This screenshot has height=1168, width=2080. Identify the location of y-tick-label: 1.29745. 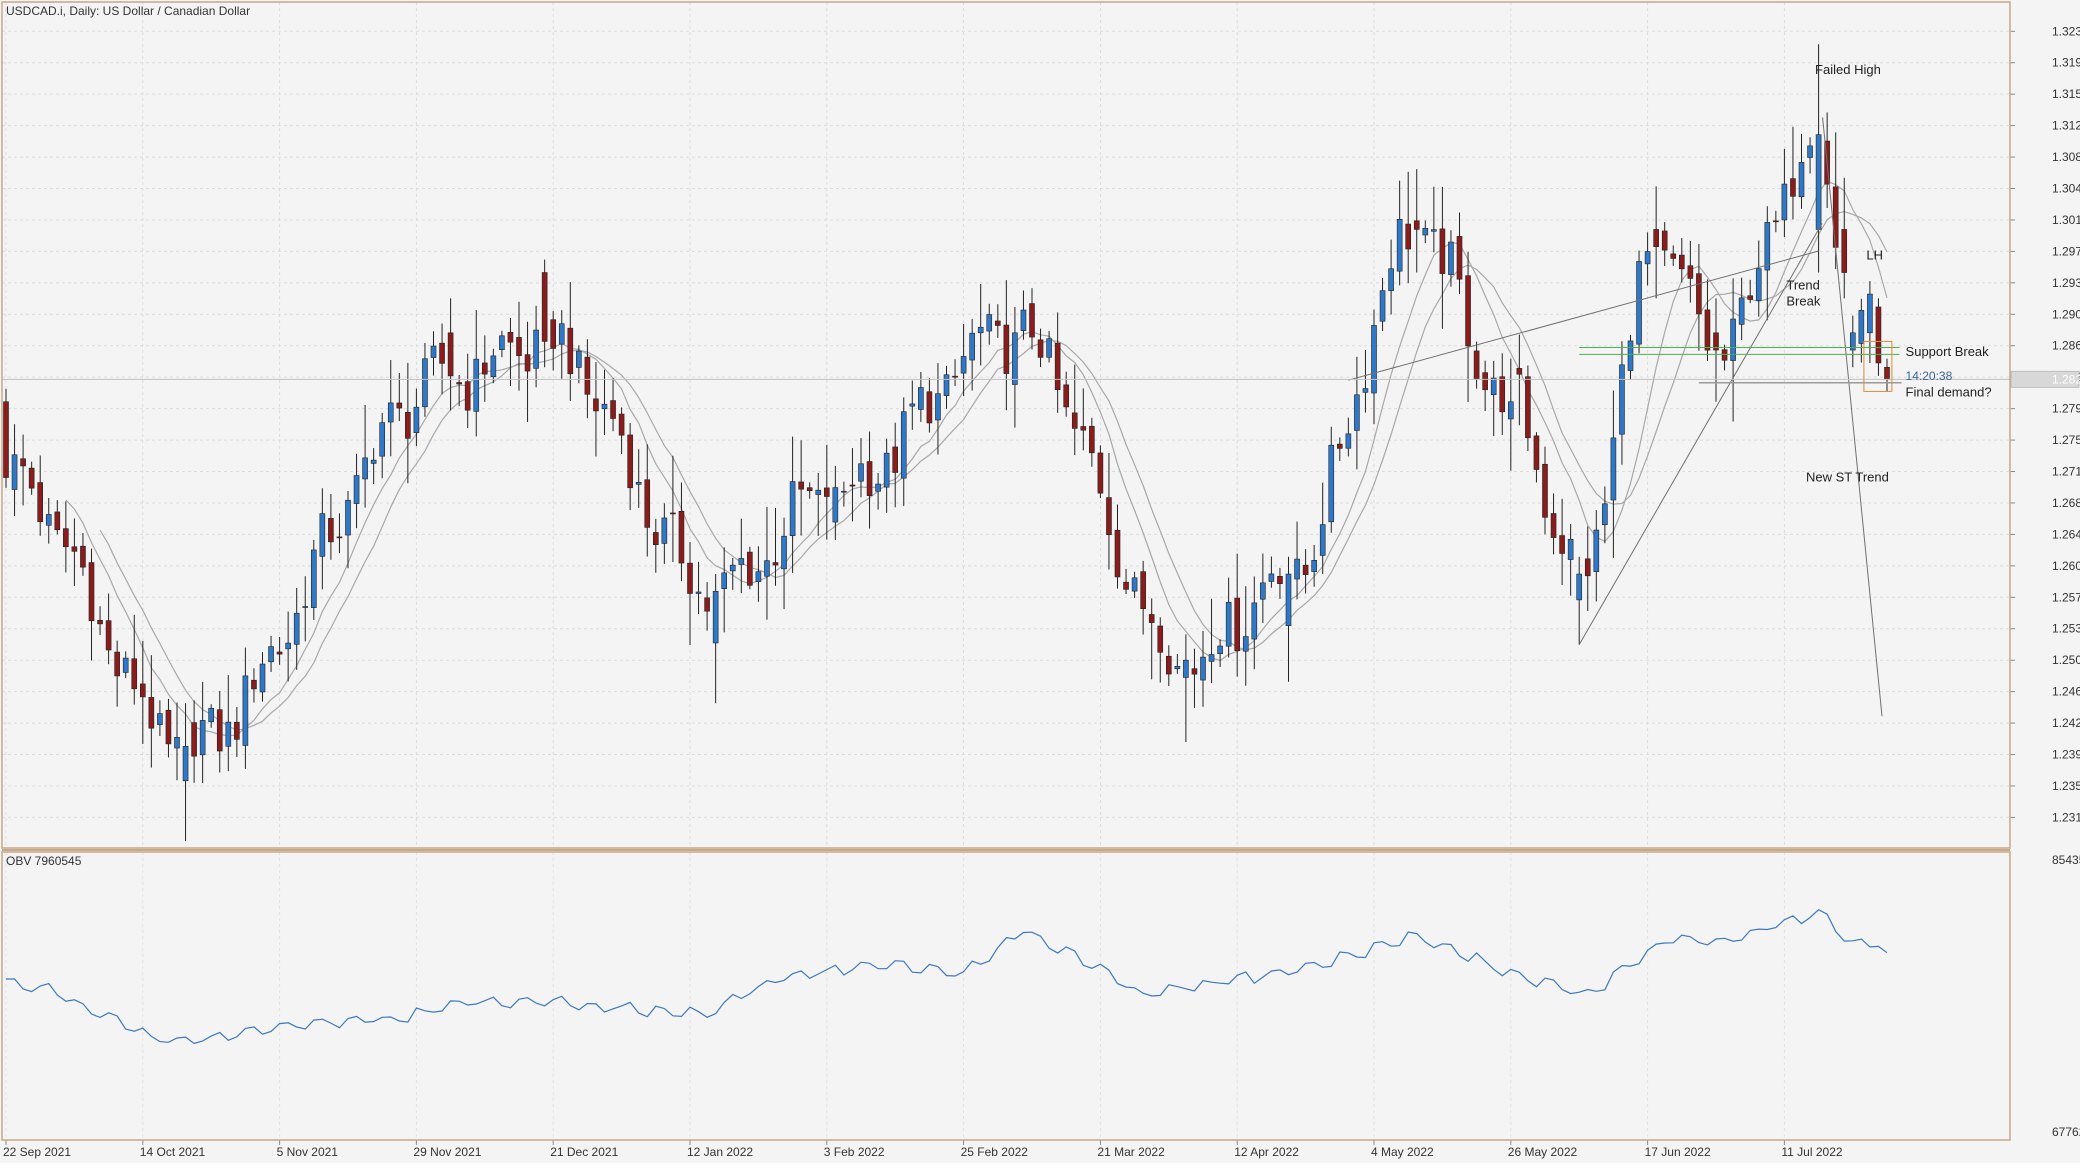
(2066, 251).